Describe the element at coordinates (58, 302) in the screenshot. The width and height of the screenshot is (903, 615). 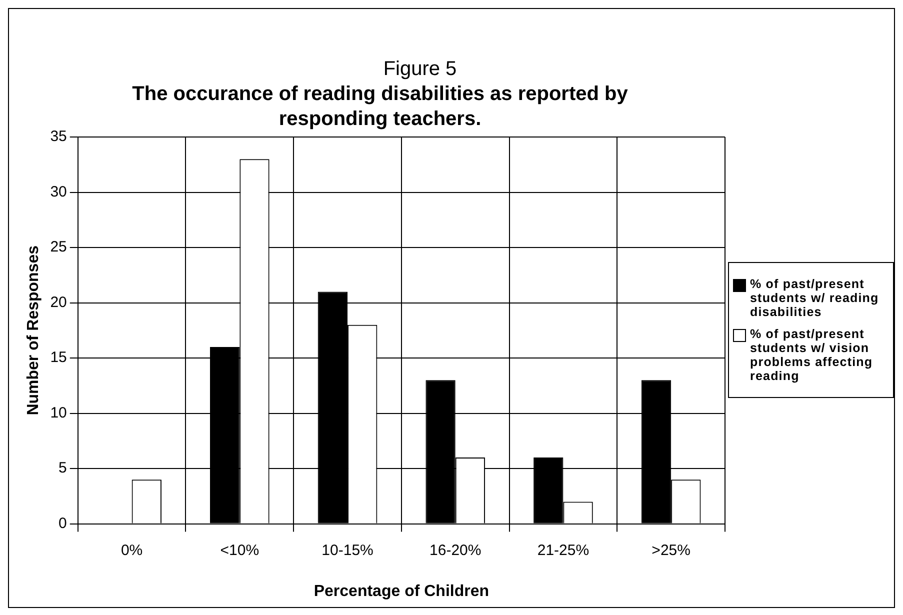
I see `y-tick-label: 20` at that location.